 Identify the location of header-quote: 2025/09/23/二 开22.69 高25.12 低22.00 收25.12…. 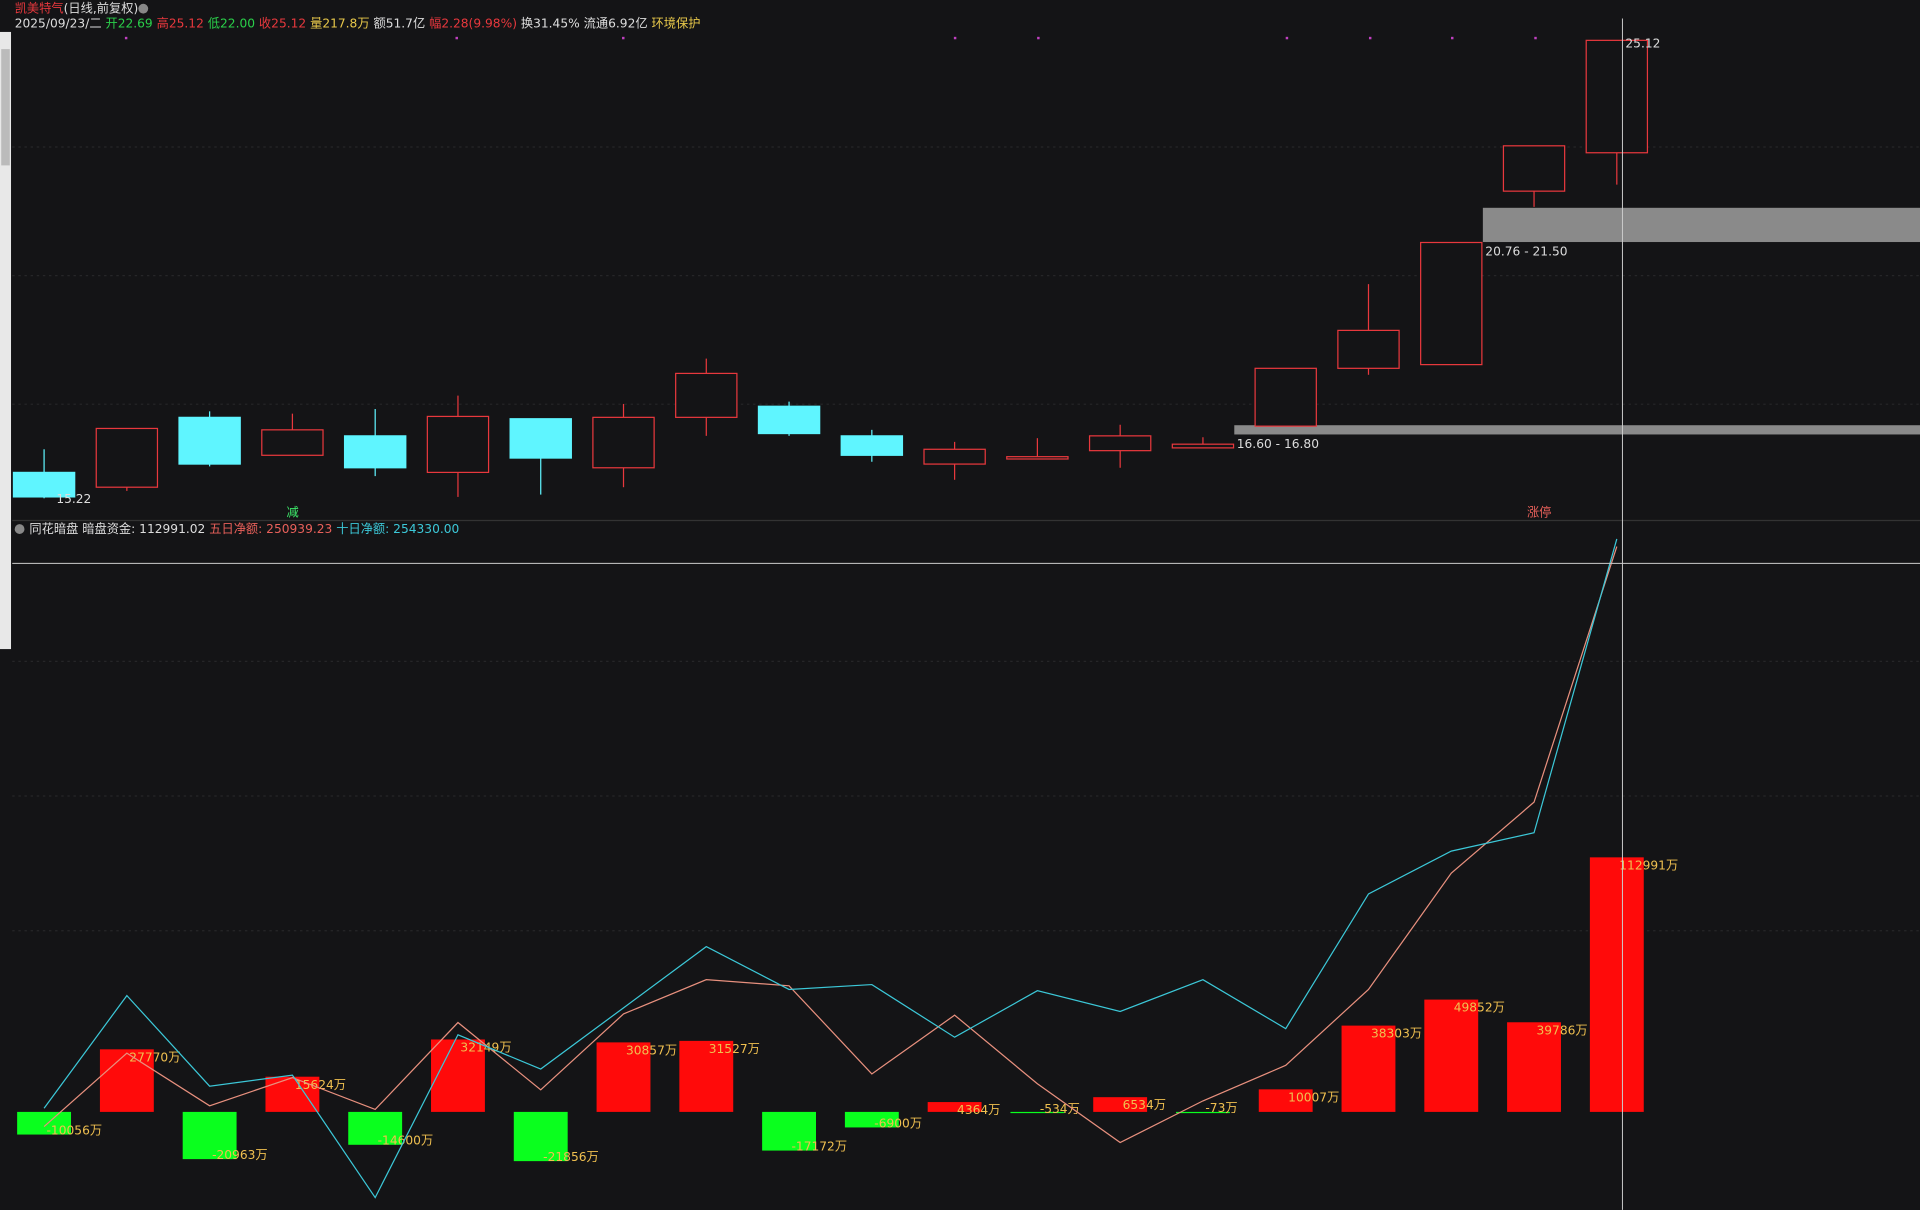
(358, 22).